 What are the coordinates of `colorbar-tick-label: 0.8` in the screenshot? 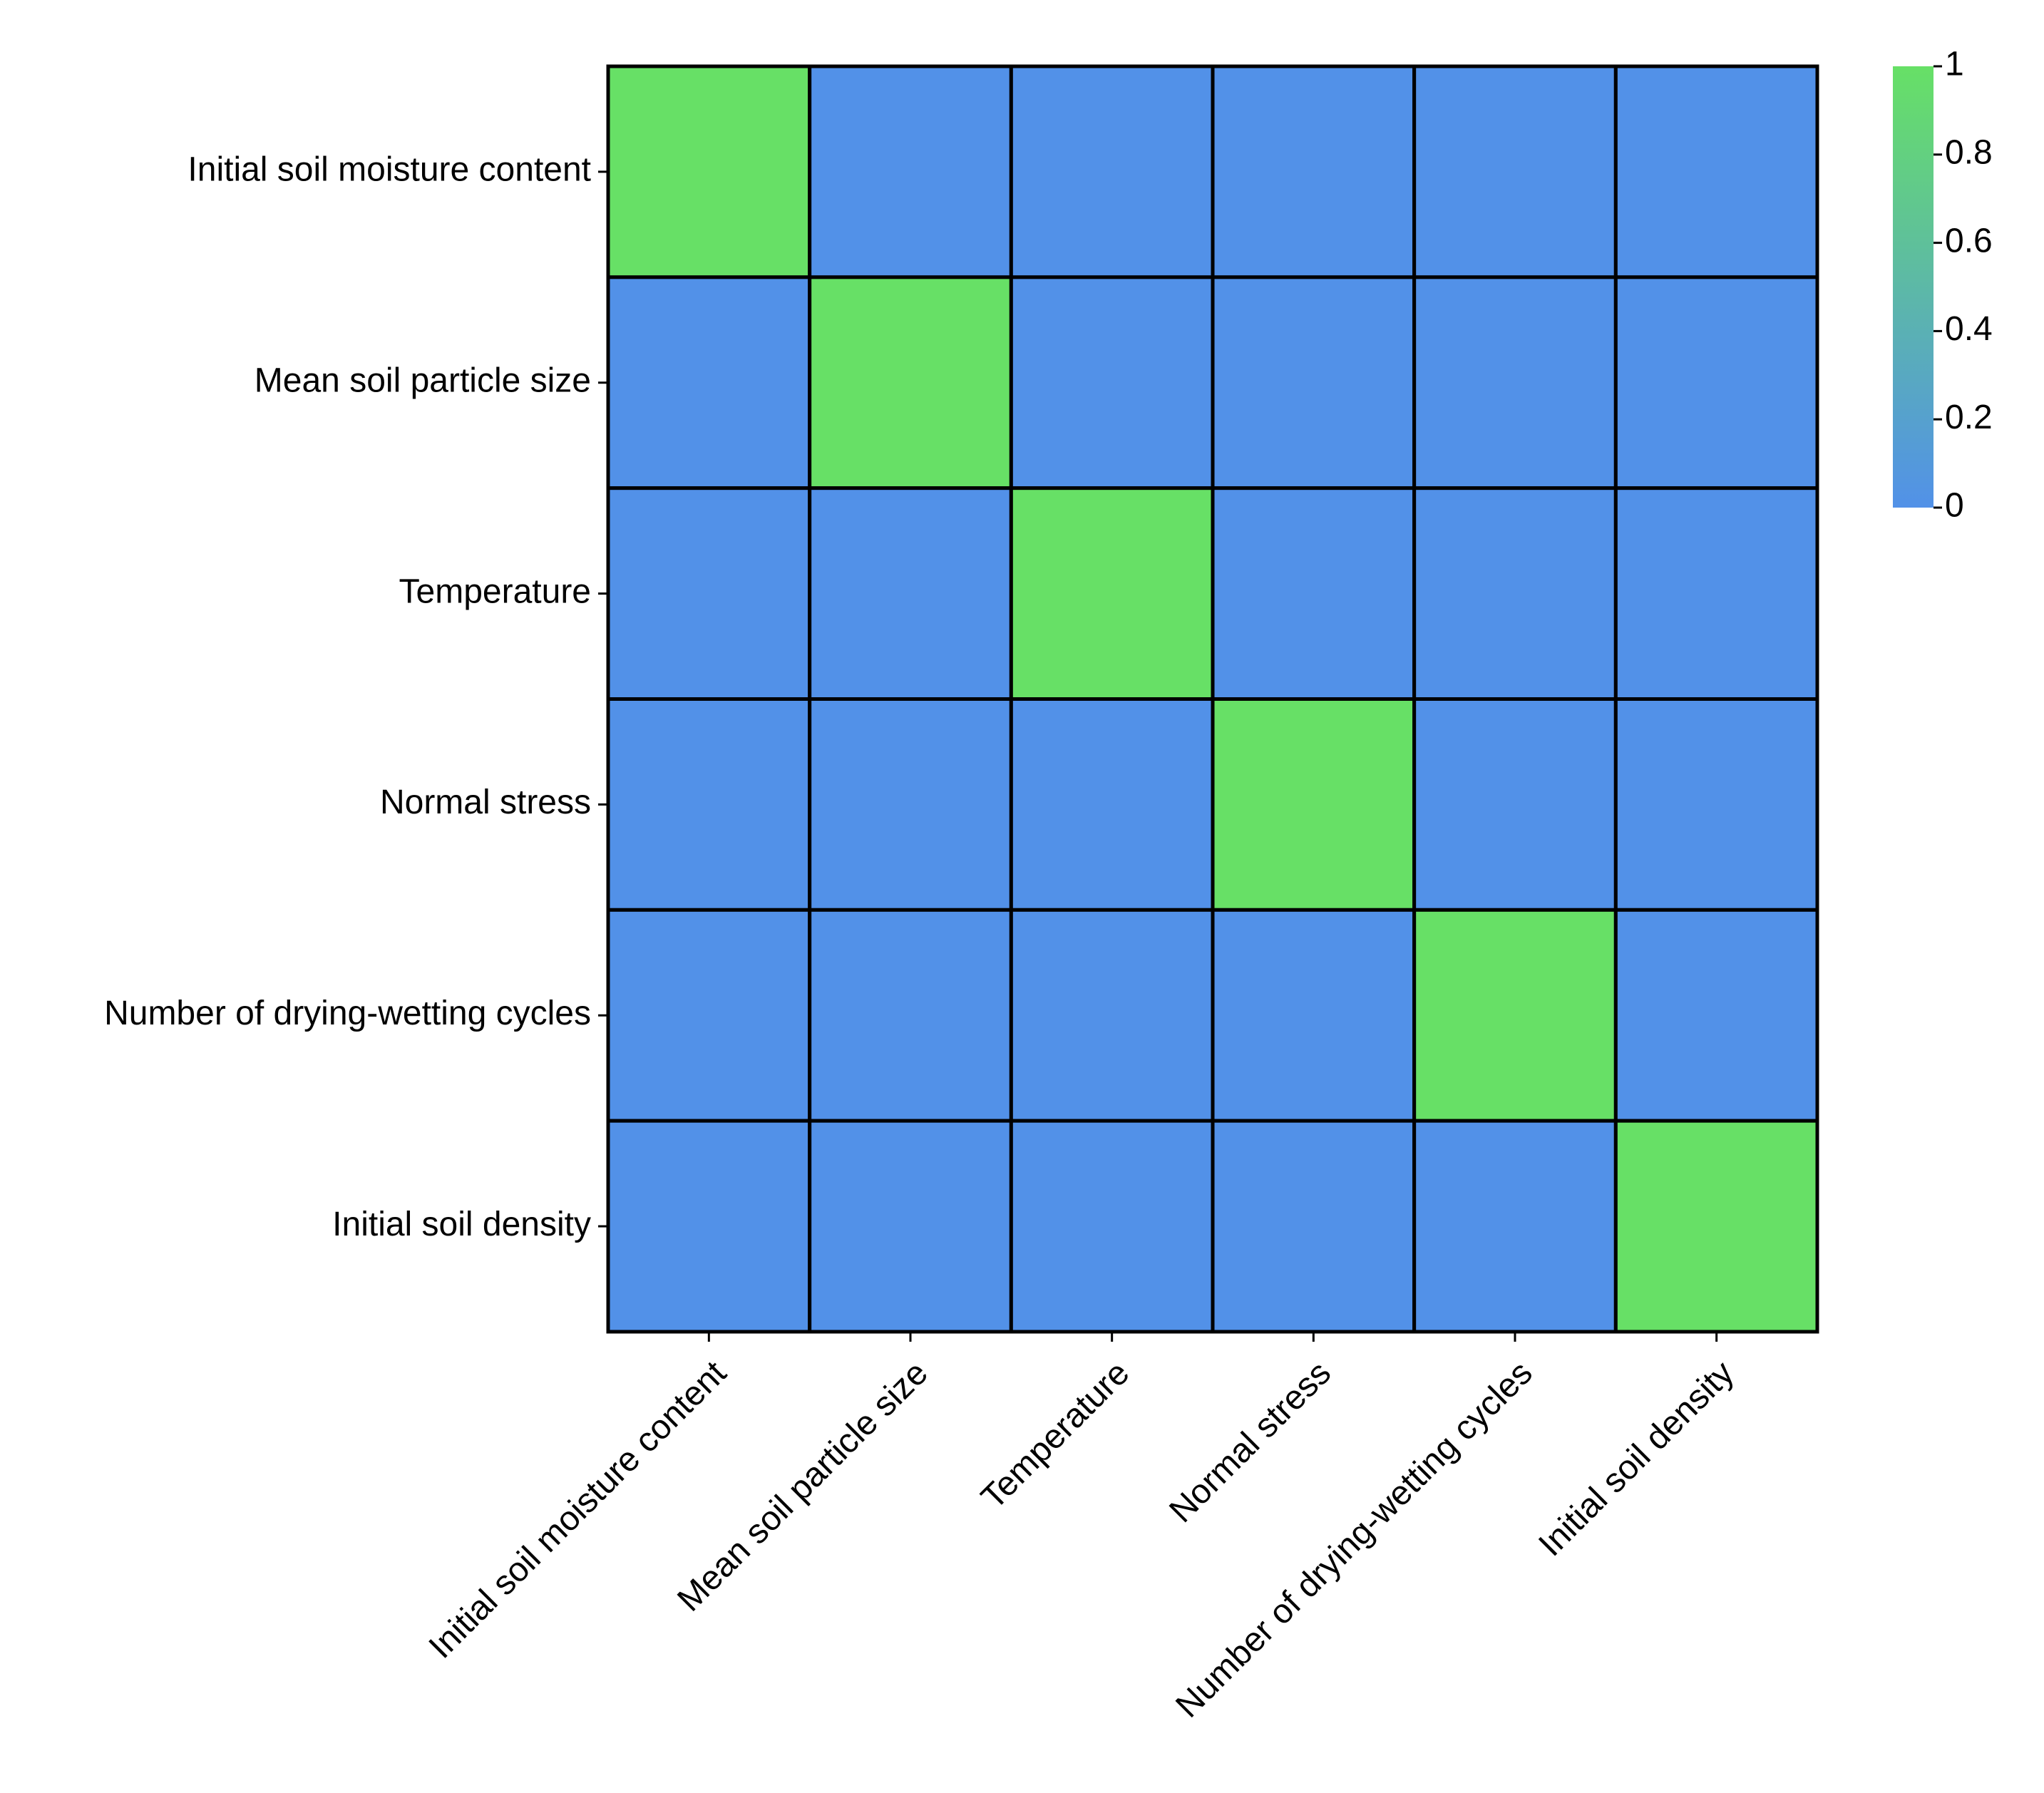 It's located at (1969, 152).